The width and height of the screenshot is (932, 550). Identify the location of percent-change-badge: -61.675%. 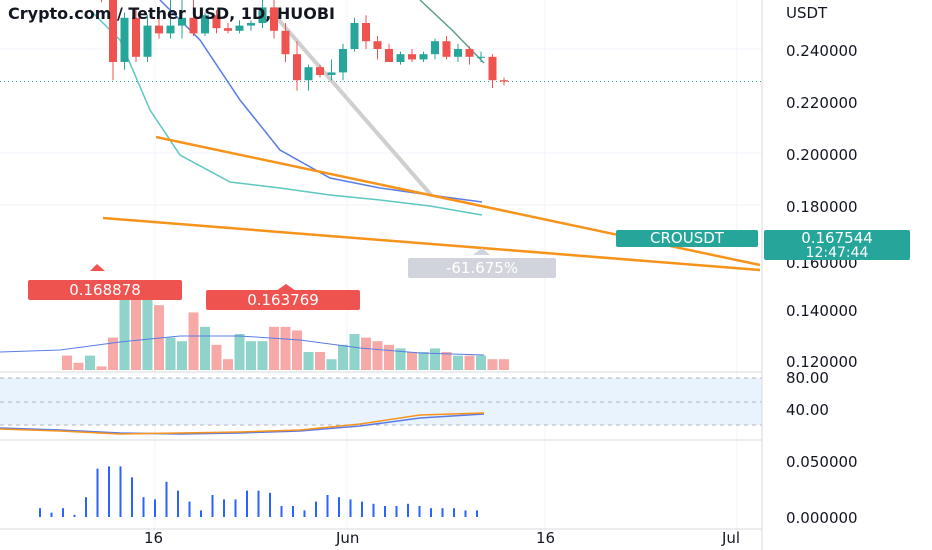
(482, 268).